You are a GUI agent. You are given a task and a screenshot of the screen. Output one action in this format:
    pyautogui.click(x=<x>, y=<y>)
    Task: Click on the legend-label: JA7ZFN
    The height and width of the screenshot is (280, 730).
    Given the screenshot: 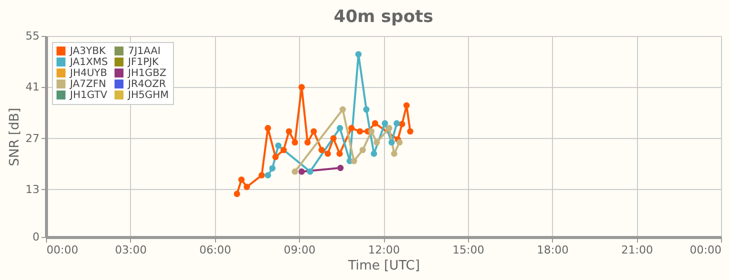 What is the action you would take?
    pyautogui.click(x=87, y=84)
    